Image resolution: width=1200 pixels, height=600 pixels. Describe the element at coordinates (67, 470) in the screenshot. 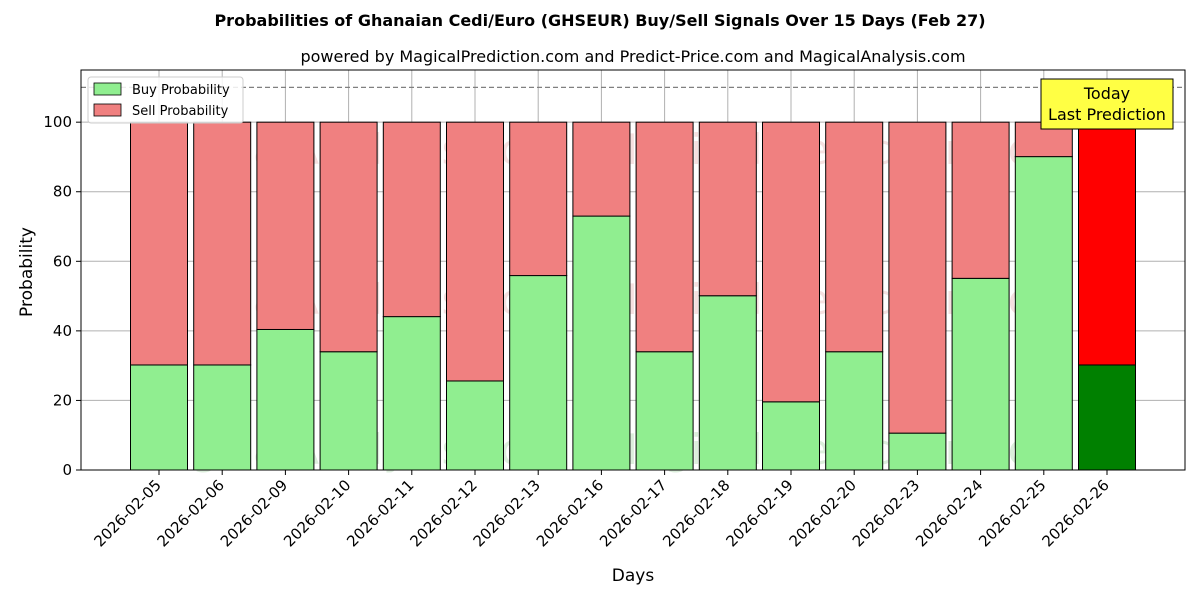

I see `y-tick-label: 0` at that location.